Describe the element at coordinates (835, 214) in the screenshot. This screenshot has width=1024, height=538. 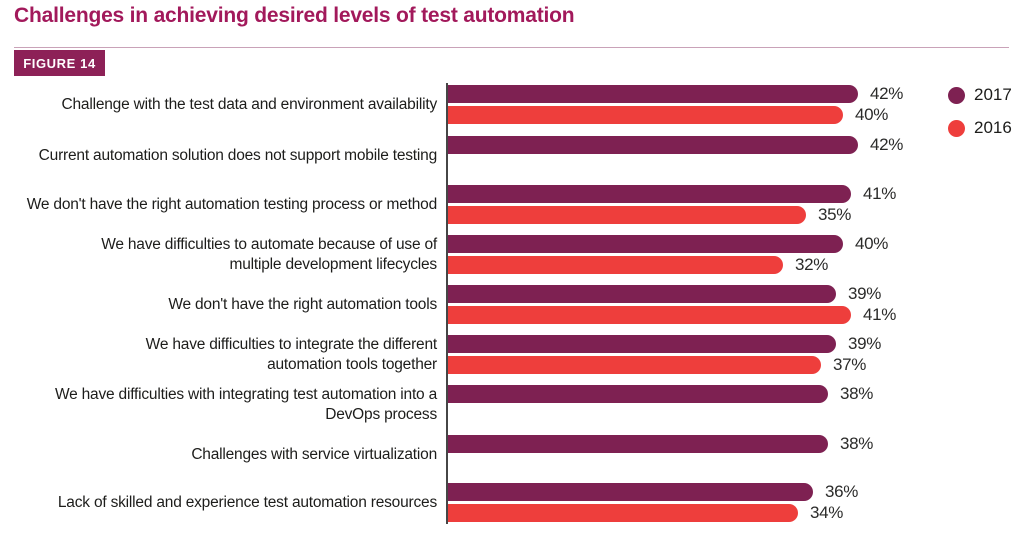
I see `value-label: 35%` at that location.